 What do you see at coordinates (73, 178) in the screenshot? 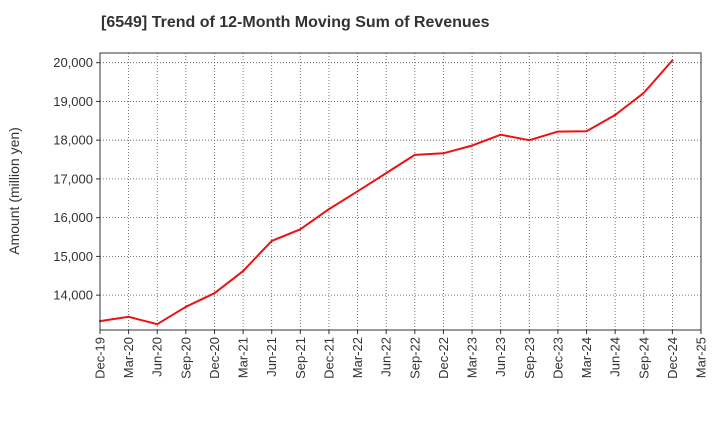
I see `y-tick-label: 17,000` at bounding box center [73, 178].